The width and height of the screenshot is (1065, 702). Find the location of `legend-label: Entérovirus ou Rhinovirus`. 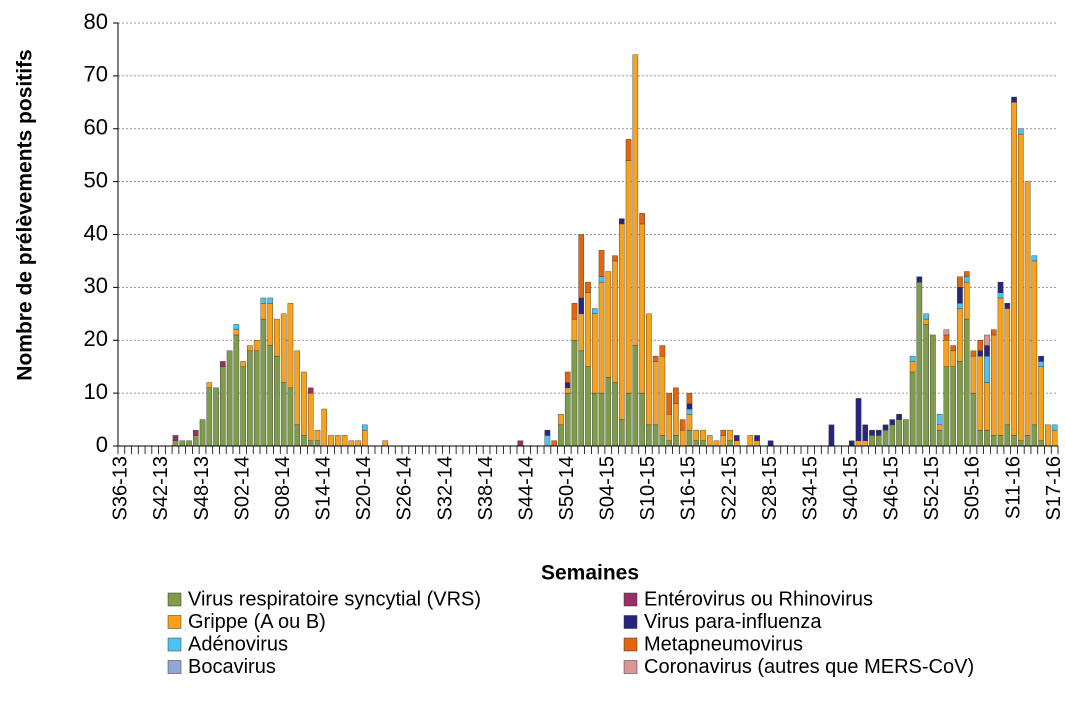

legend-label: Entérovirus ou Rhinovirus is located at coordinates (758, 599).